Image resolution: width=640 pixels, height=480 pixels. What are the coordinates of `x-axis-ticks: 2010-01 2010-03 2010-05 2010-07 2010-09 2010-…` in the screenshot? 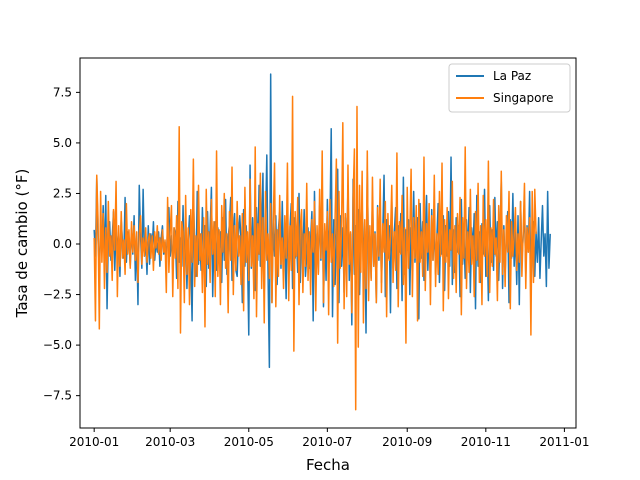 It's located at (329, 438).